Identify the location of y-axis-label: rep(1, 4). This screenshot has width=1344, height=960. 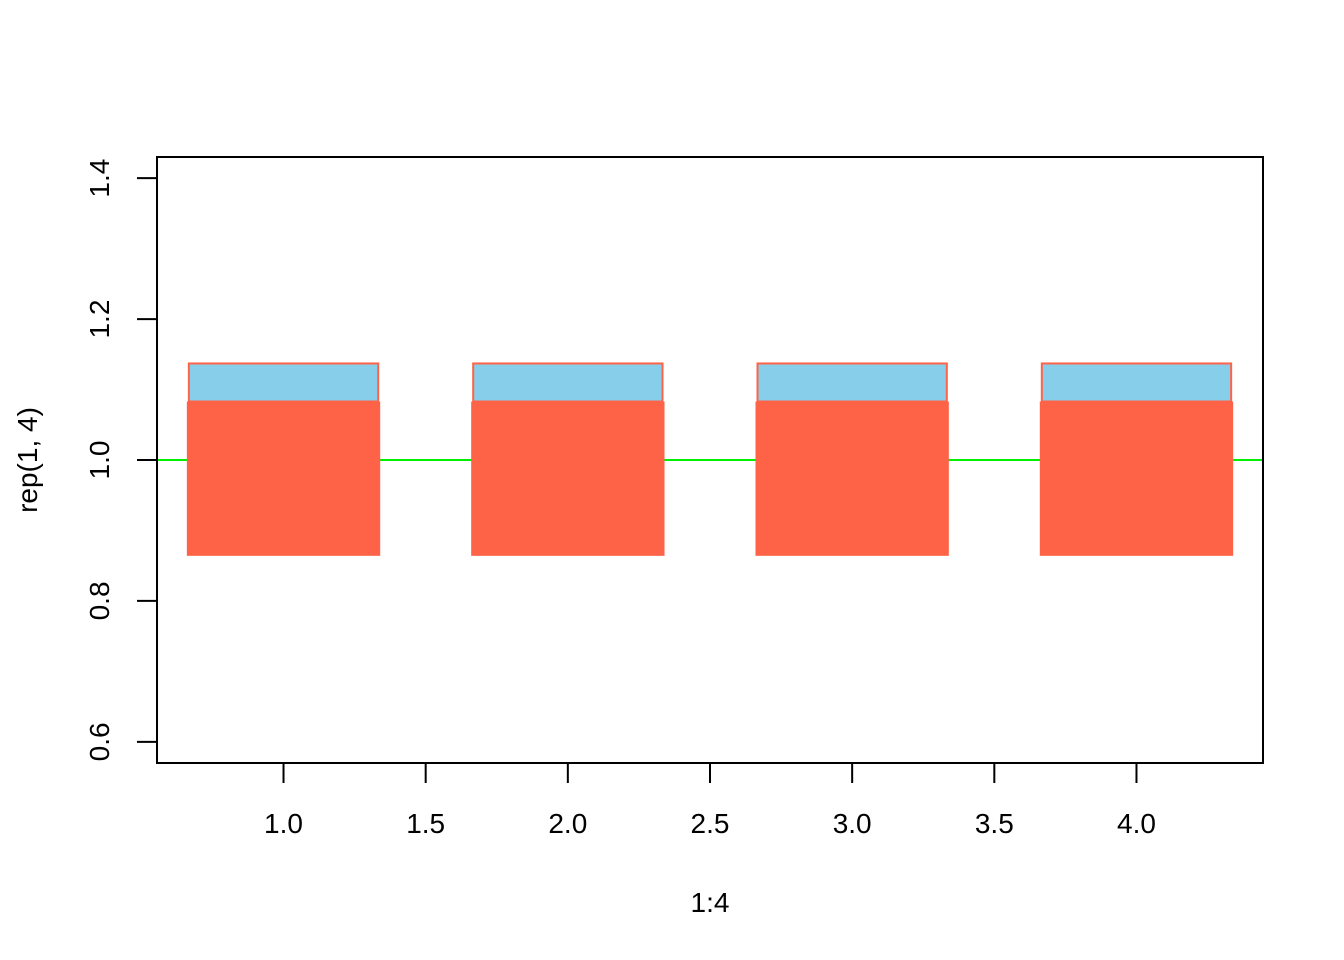
(27, 460).